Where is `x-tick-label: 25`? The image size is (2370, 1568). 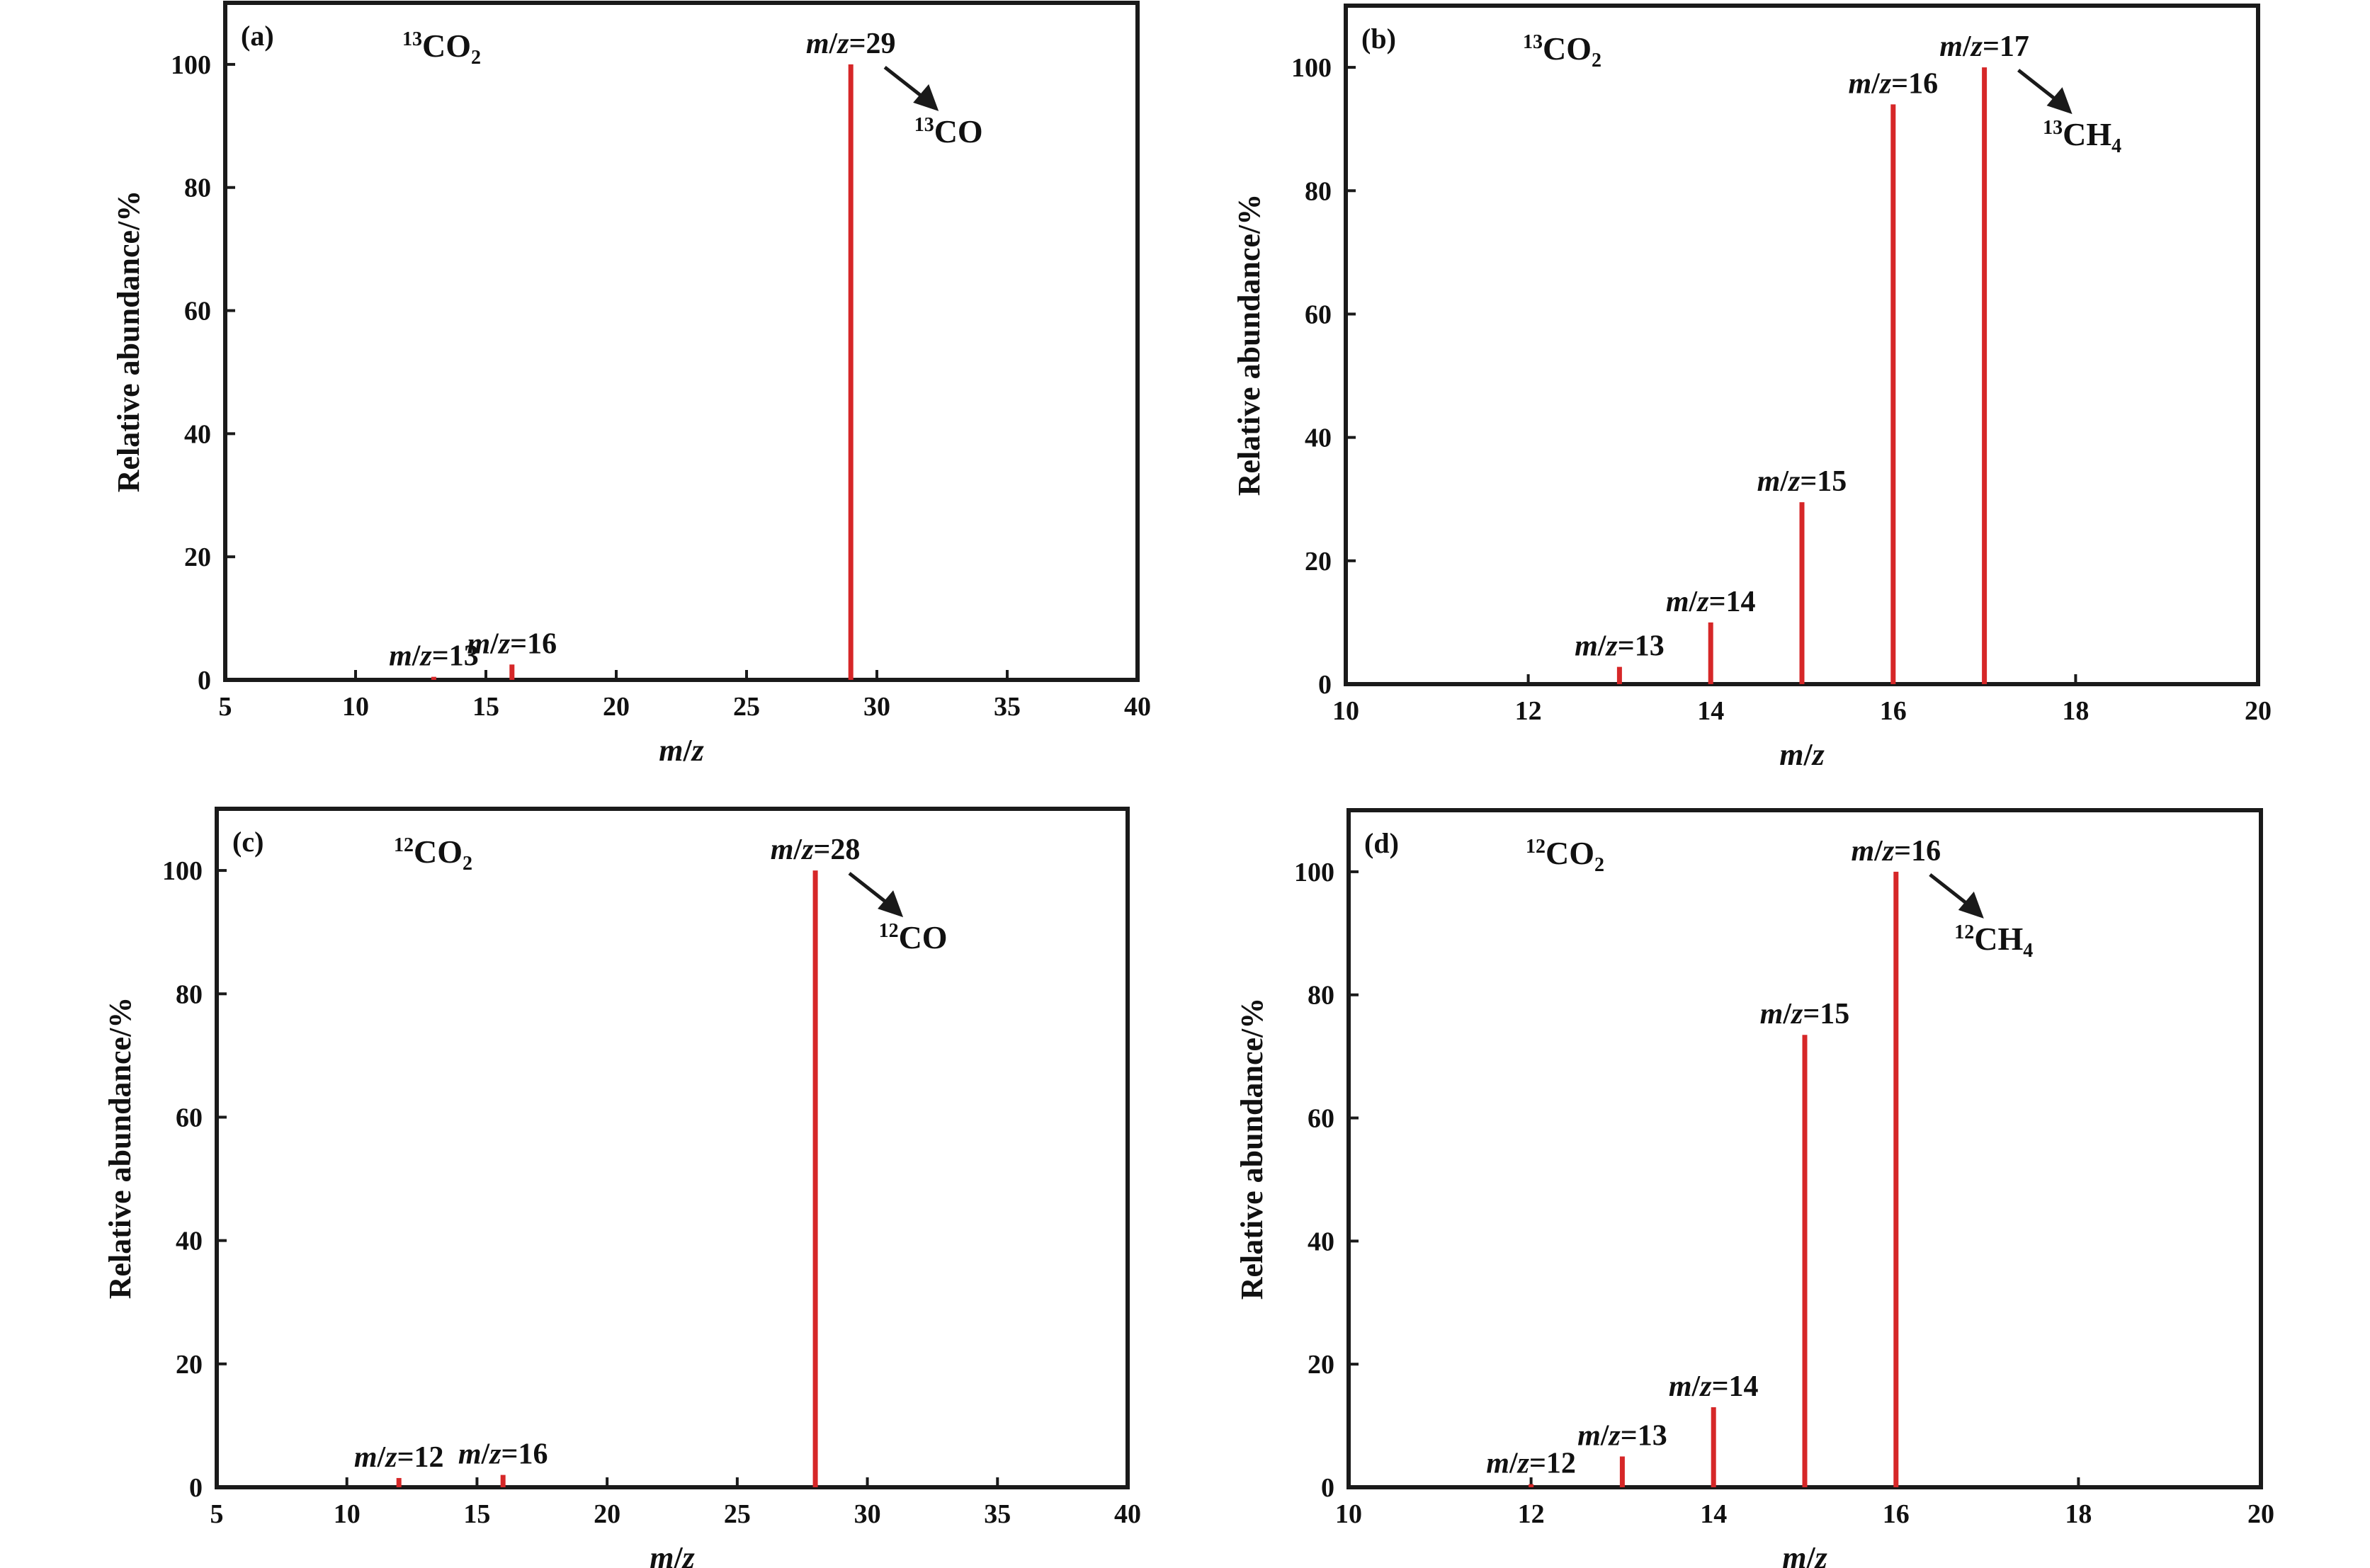
x-tick-label: 25 is located at coordinates (737, 1514).